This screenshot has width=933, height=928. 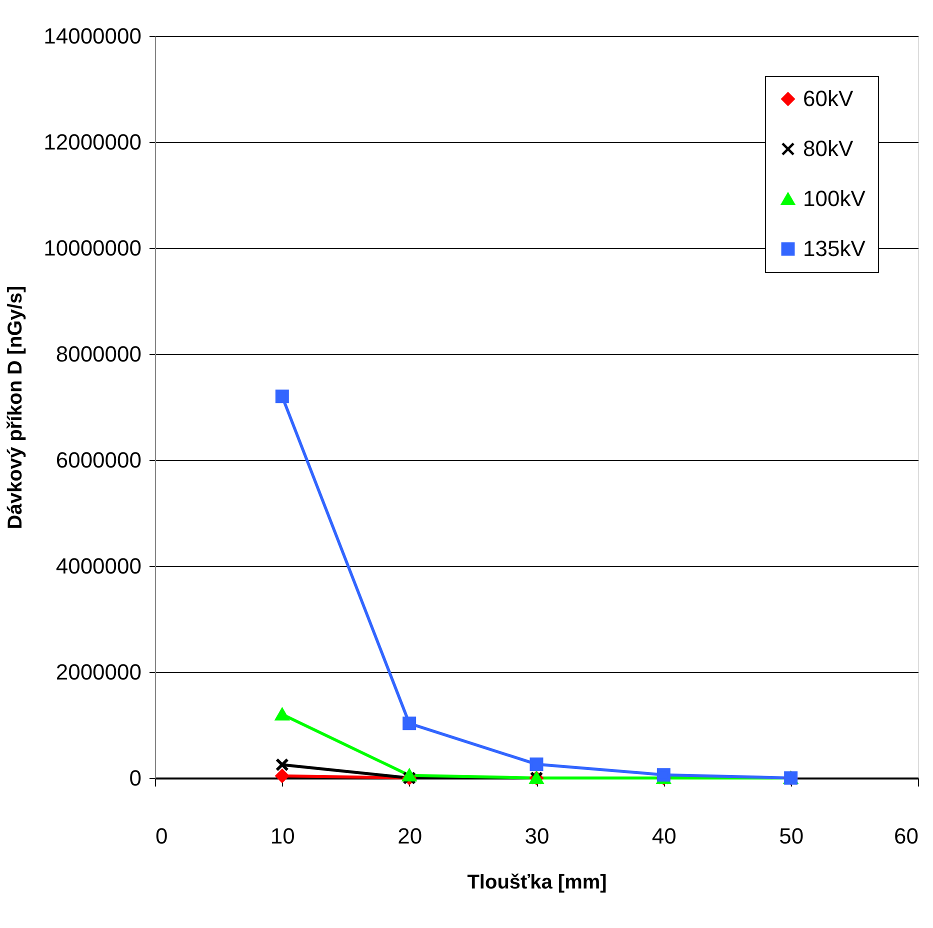 I want to click on x-axis-title: Tloušťka [mm], so click(x=537, y=883).